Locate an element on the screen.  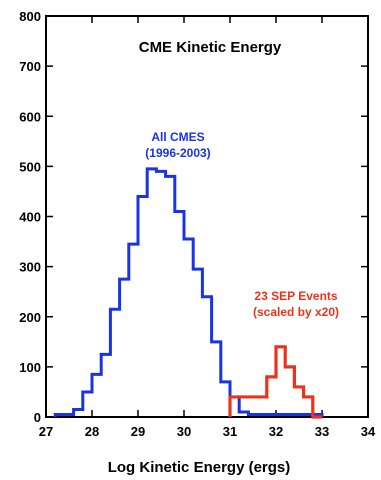
x-tick-label: 27 is located at coordinates (46, 431).